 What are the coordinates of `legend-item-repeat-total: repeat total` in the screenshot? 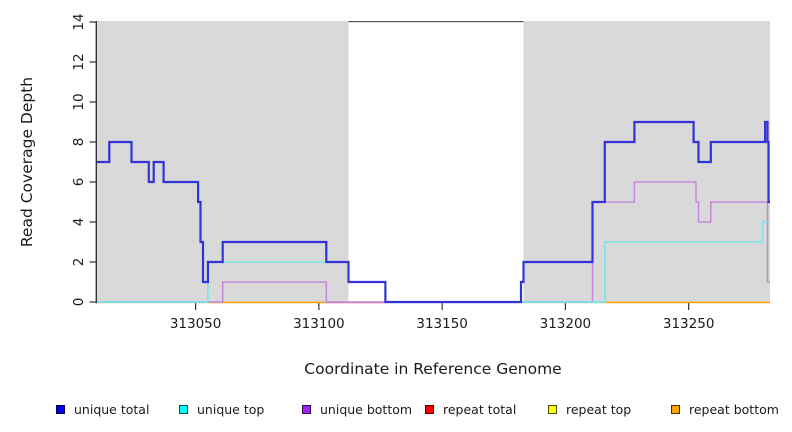 It's located at (470, 409).